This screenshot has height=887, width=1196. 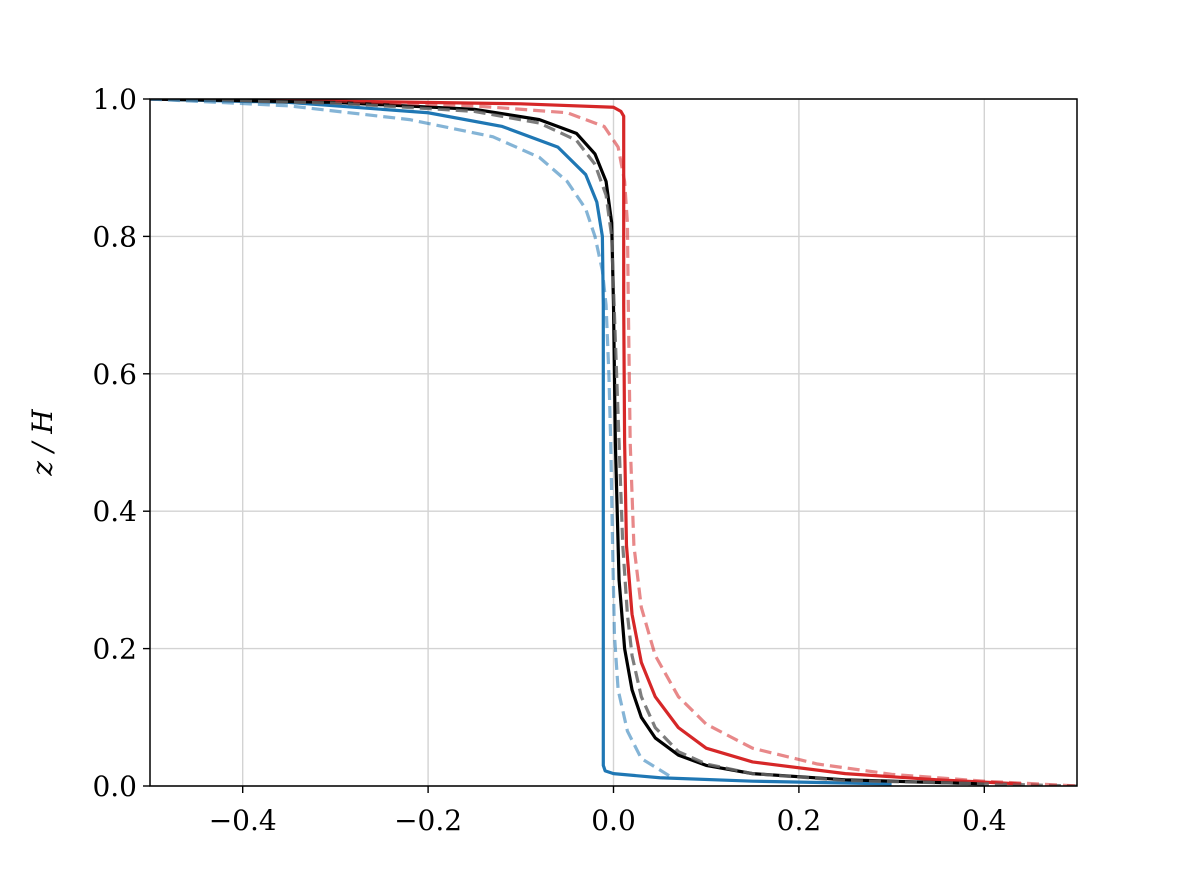 What do you see at coordinates (613, 820) in the screenshot?
I see `x-tick-label: 0.0` at bounding box center [613, 820].